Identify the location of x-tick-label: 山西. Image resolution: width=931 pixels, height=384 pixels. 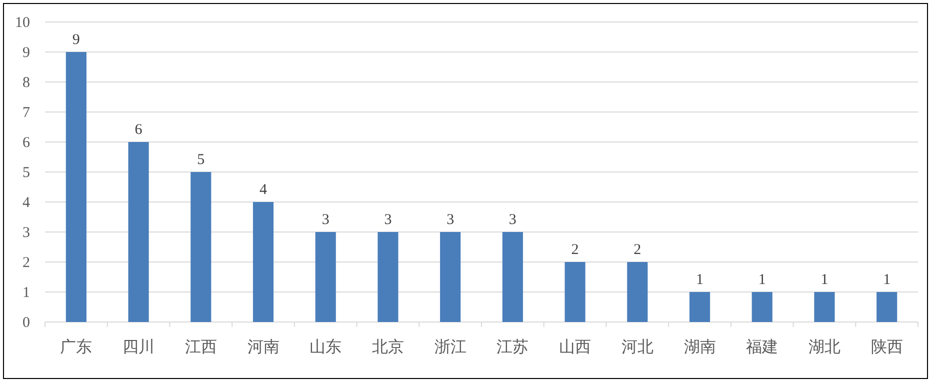
(575, 347).